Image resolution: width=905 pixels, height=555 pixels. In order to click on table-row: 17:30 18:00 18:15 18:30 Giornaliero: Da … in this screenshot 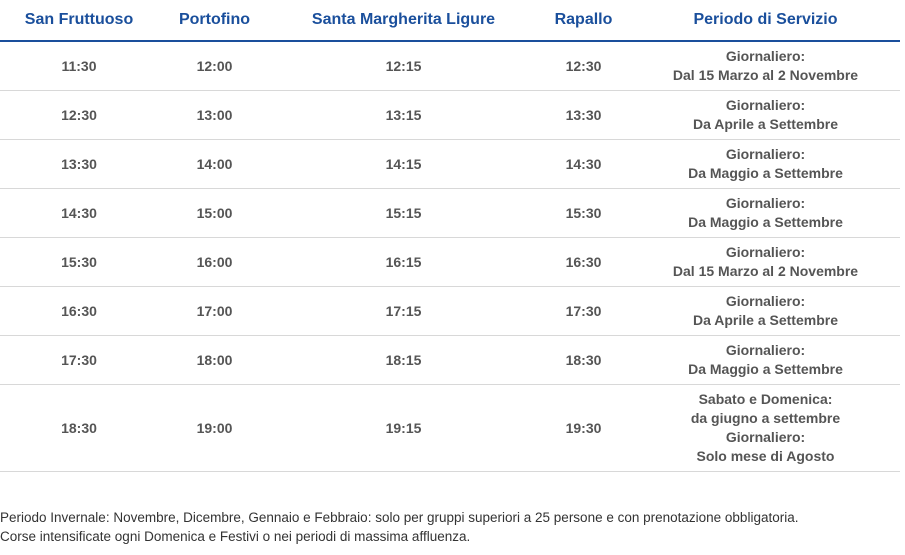, I will do `click(450, 360)`.